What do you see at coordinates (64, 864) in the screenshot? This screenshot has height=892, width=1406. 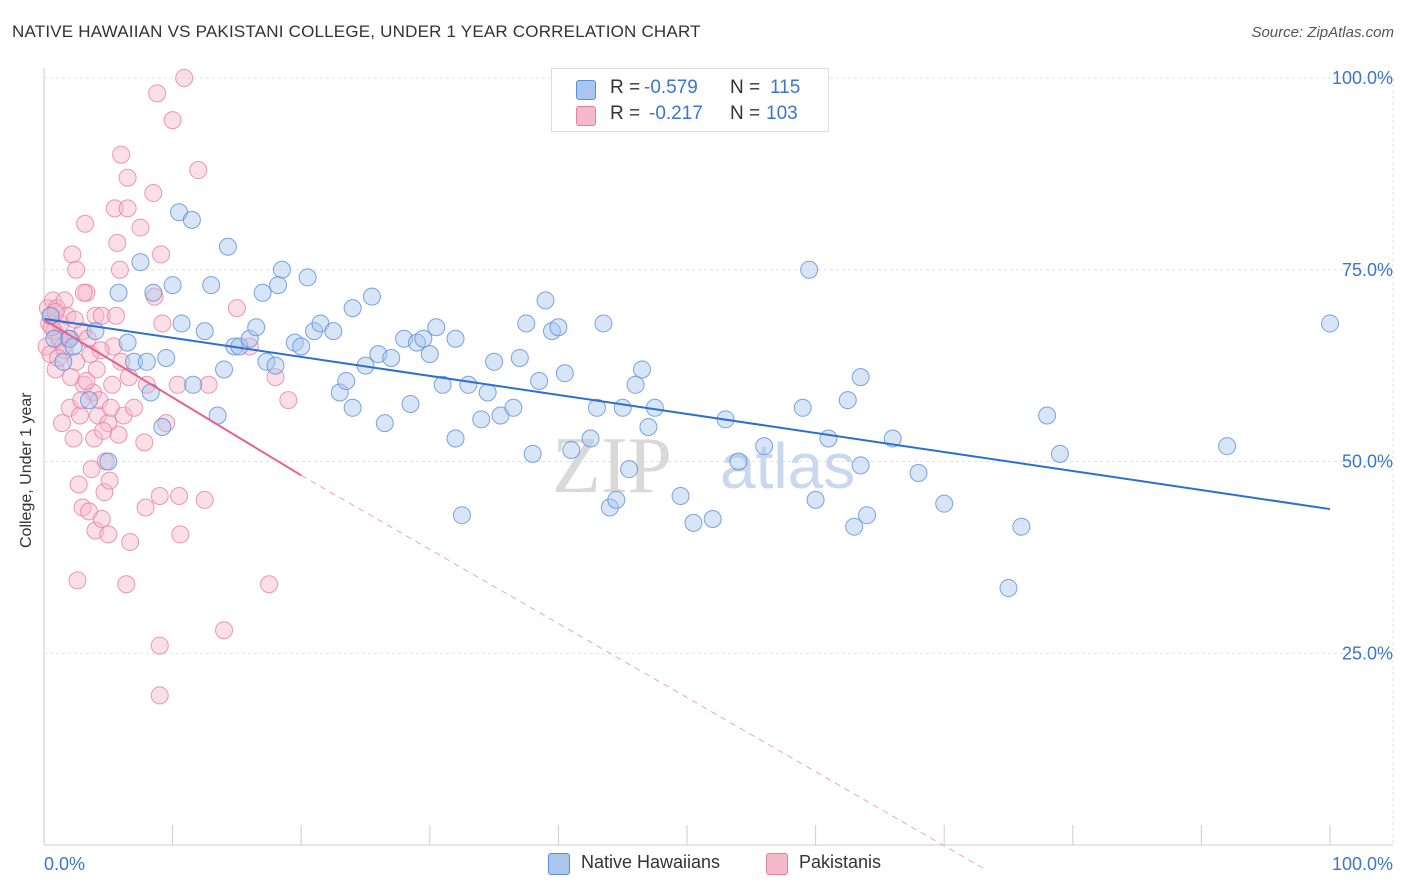 I see `x-tick-label: 0.0%` at bounding box center [64, 864].